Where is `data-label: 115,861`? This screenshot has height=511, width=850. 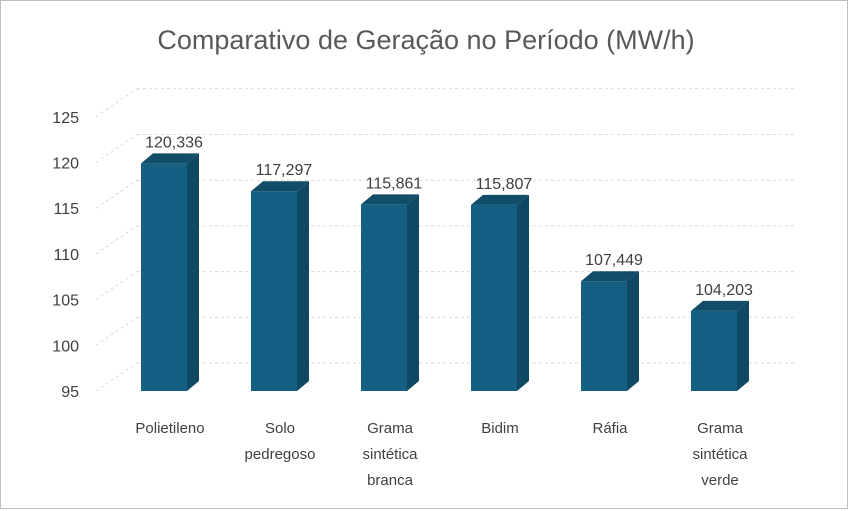
data-label: 115,861 is located at coordinates (394, 183).